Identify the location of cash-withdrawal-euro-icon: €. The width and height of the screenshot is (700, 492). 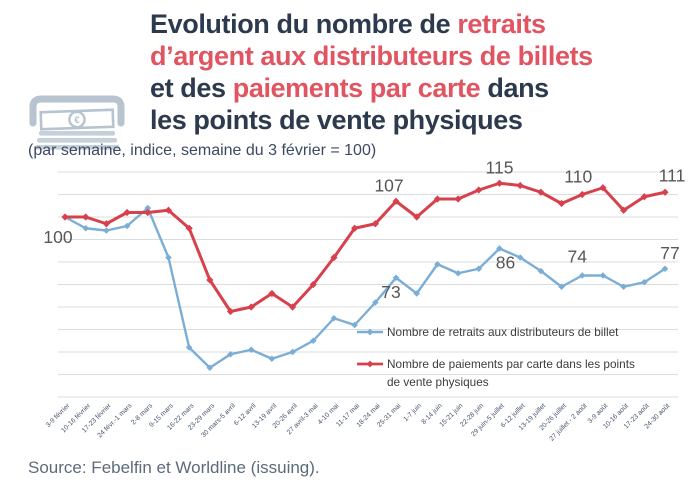
(77, 121).